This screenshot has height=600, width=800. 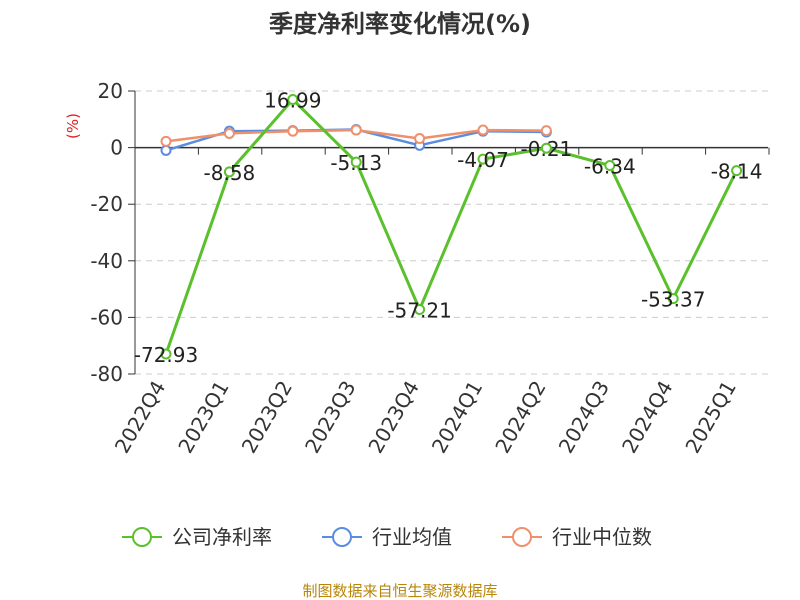 What do you see at coordinates (267, 417) in the screenshot?
I see `x-tick-label: 2023Q2` at bounding box center [267, 417].